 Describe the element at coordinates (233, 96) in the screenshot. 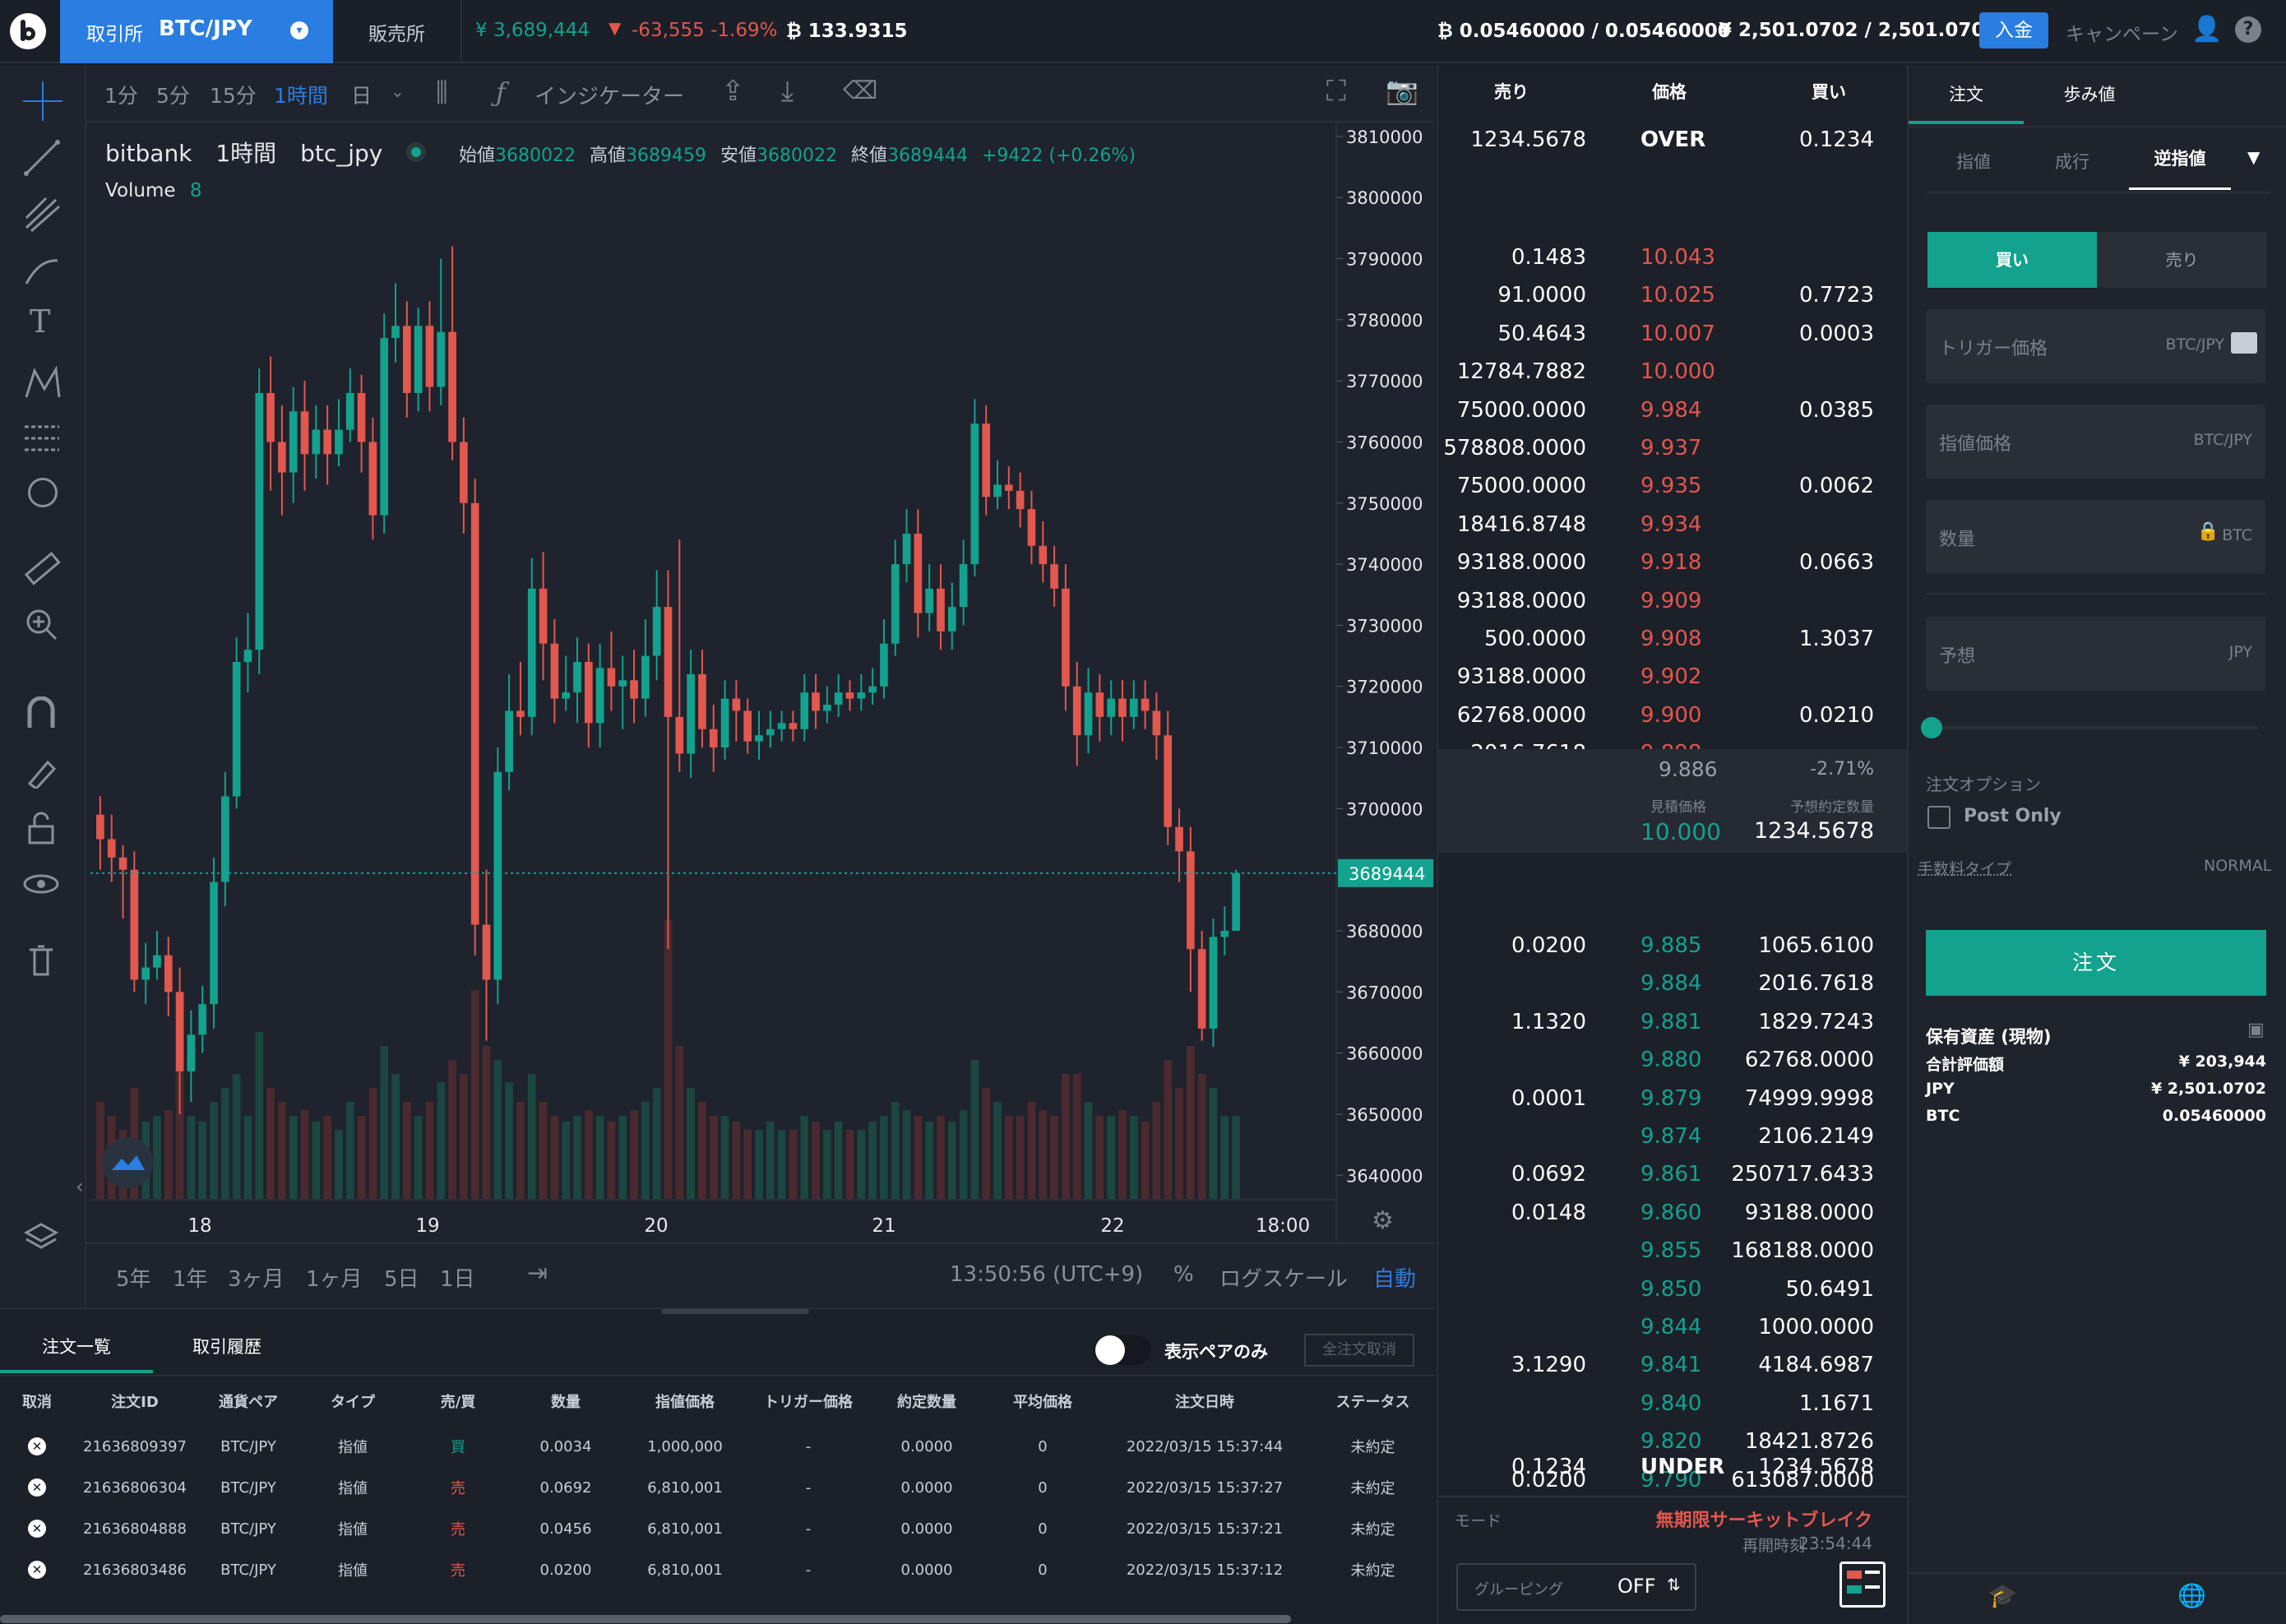

I see `tf-15m: 15分` at that location.